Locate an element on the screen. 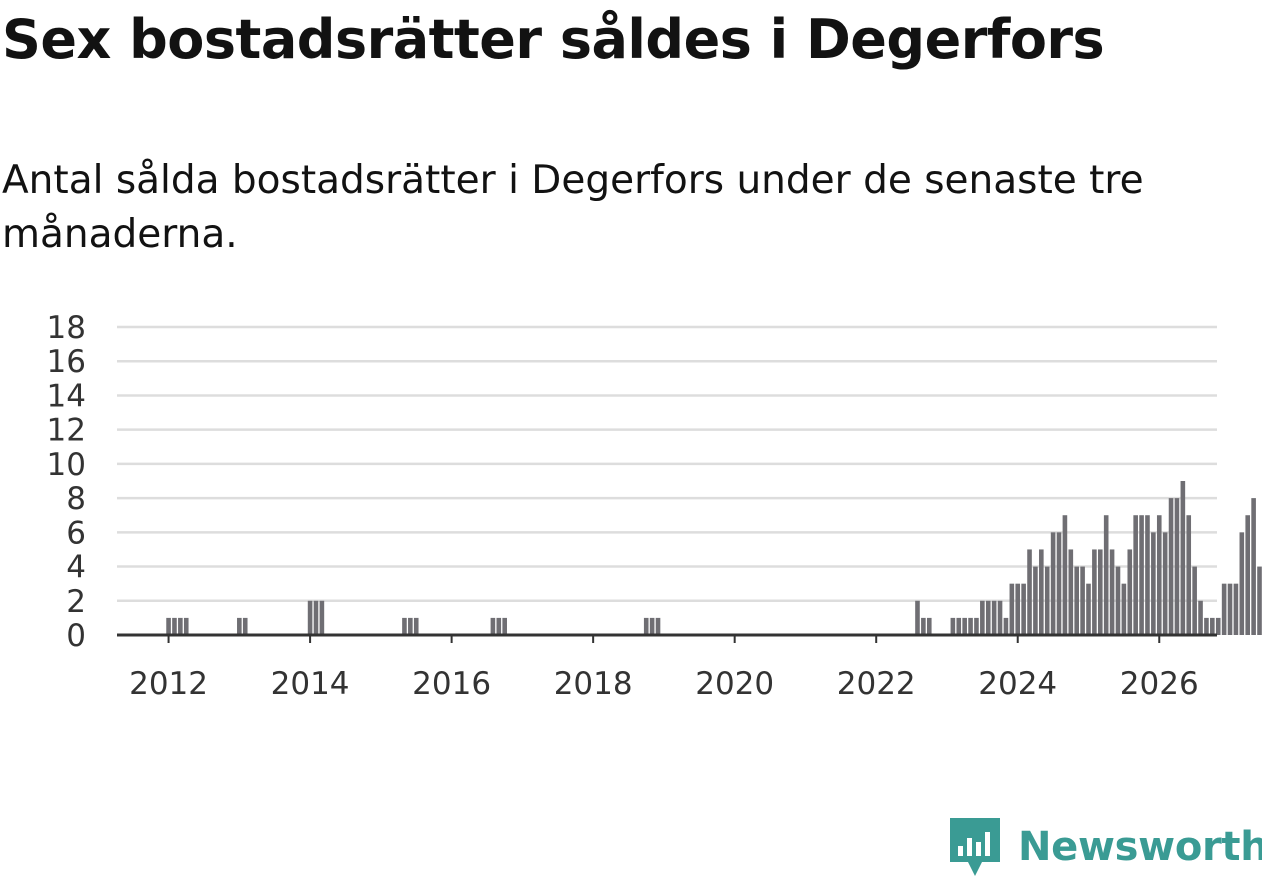 This screenshot has height=879, width=1262. newsworthy-logo-text: Newsworthy is located at coordinates (1140, 847).